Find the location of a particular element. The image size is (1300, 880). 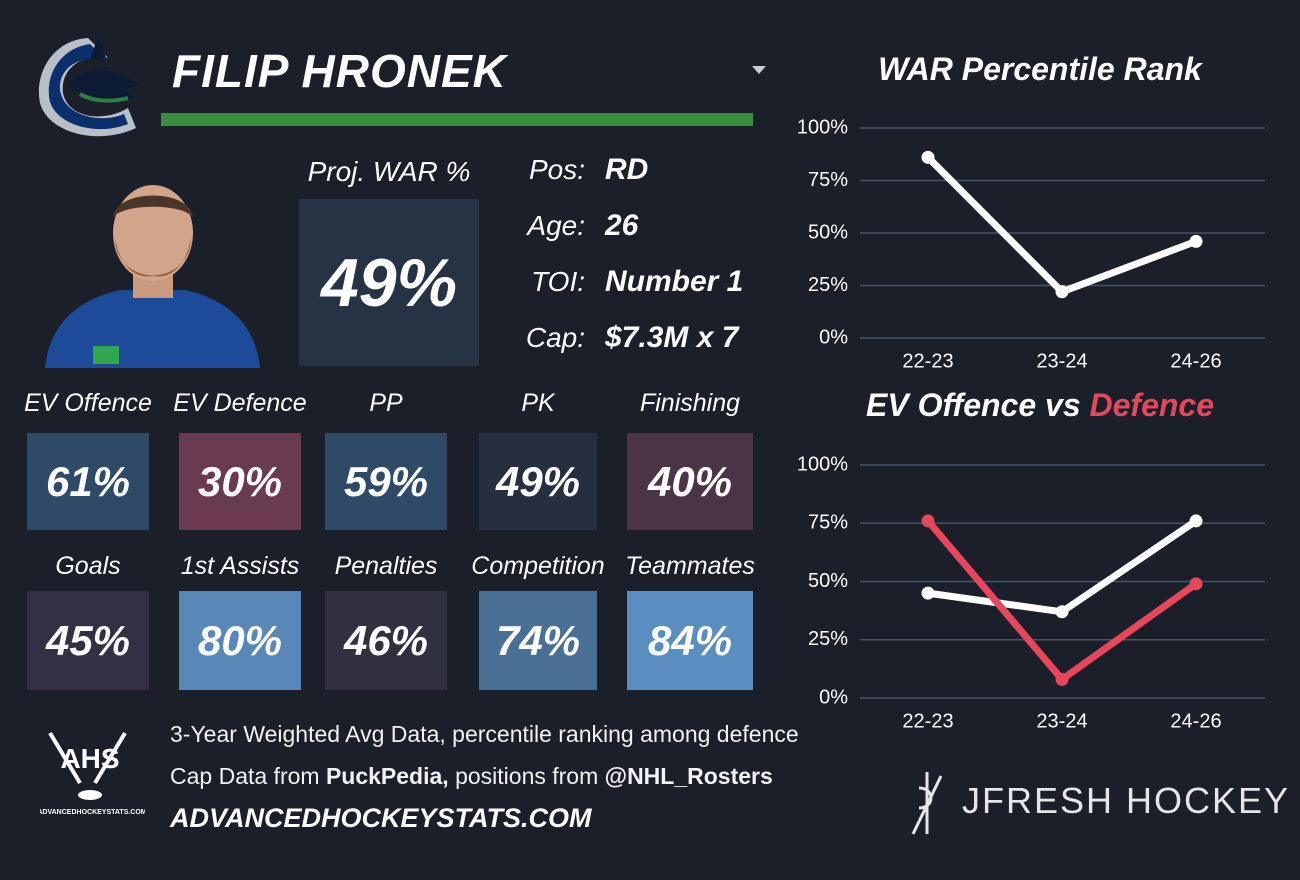

stat-tile: 59% is located at coordinates (386, 481).